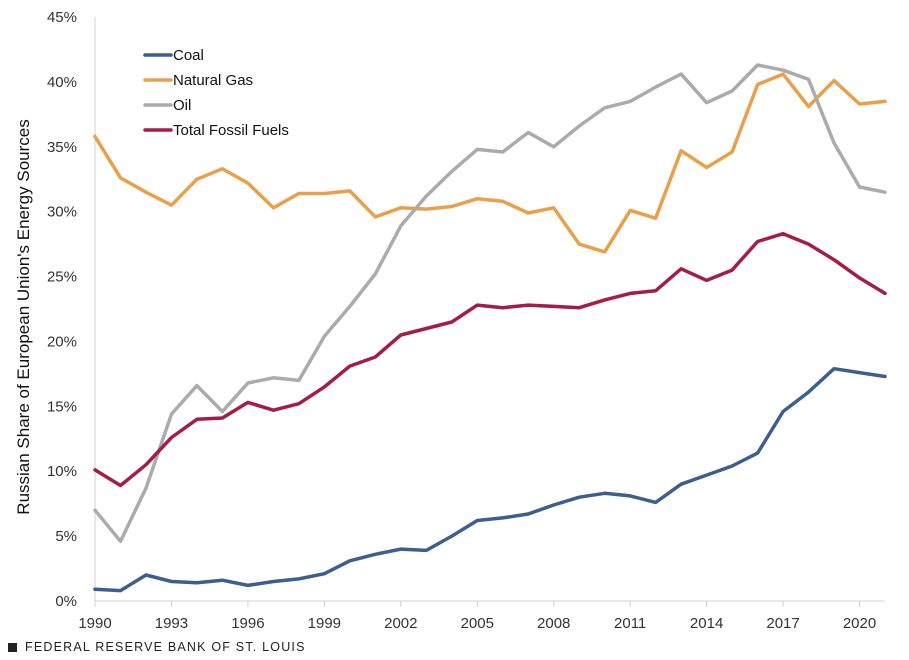  I want to click on y-tick-label: 10%, so click(62, 471).